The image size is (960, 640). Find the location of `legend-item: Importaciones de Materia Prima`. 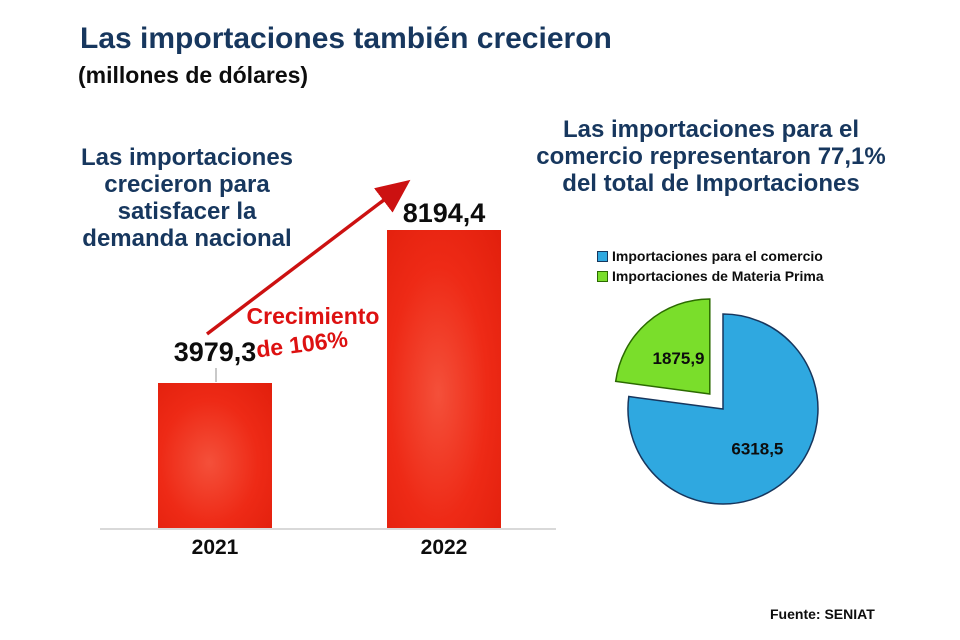

legend-item: Importaciones de Materia Prima is located at coordinates (710, 276).